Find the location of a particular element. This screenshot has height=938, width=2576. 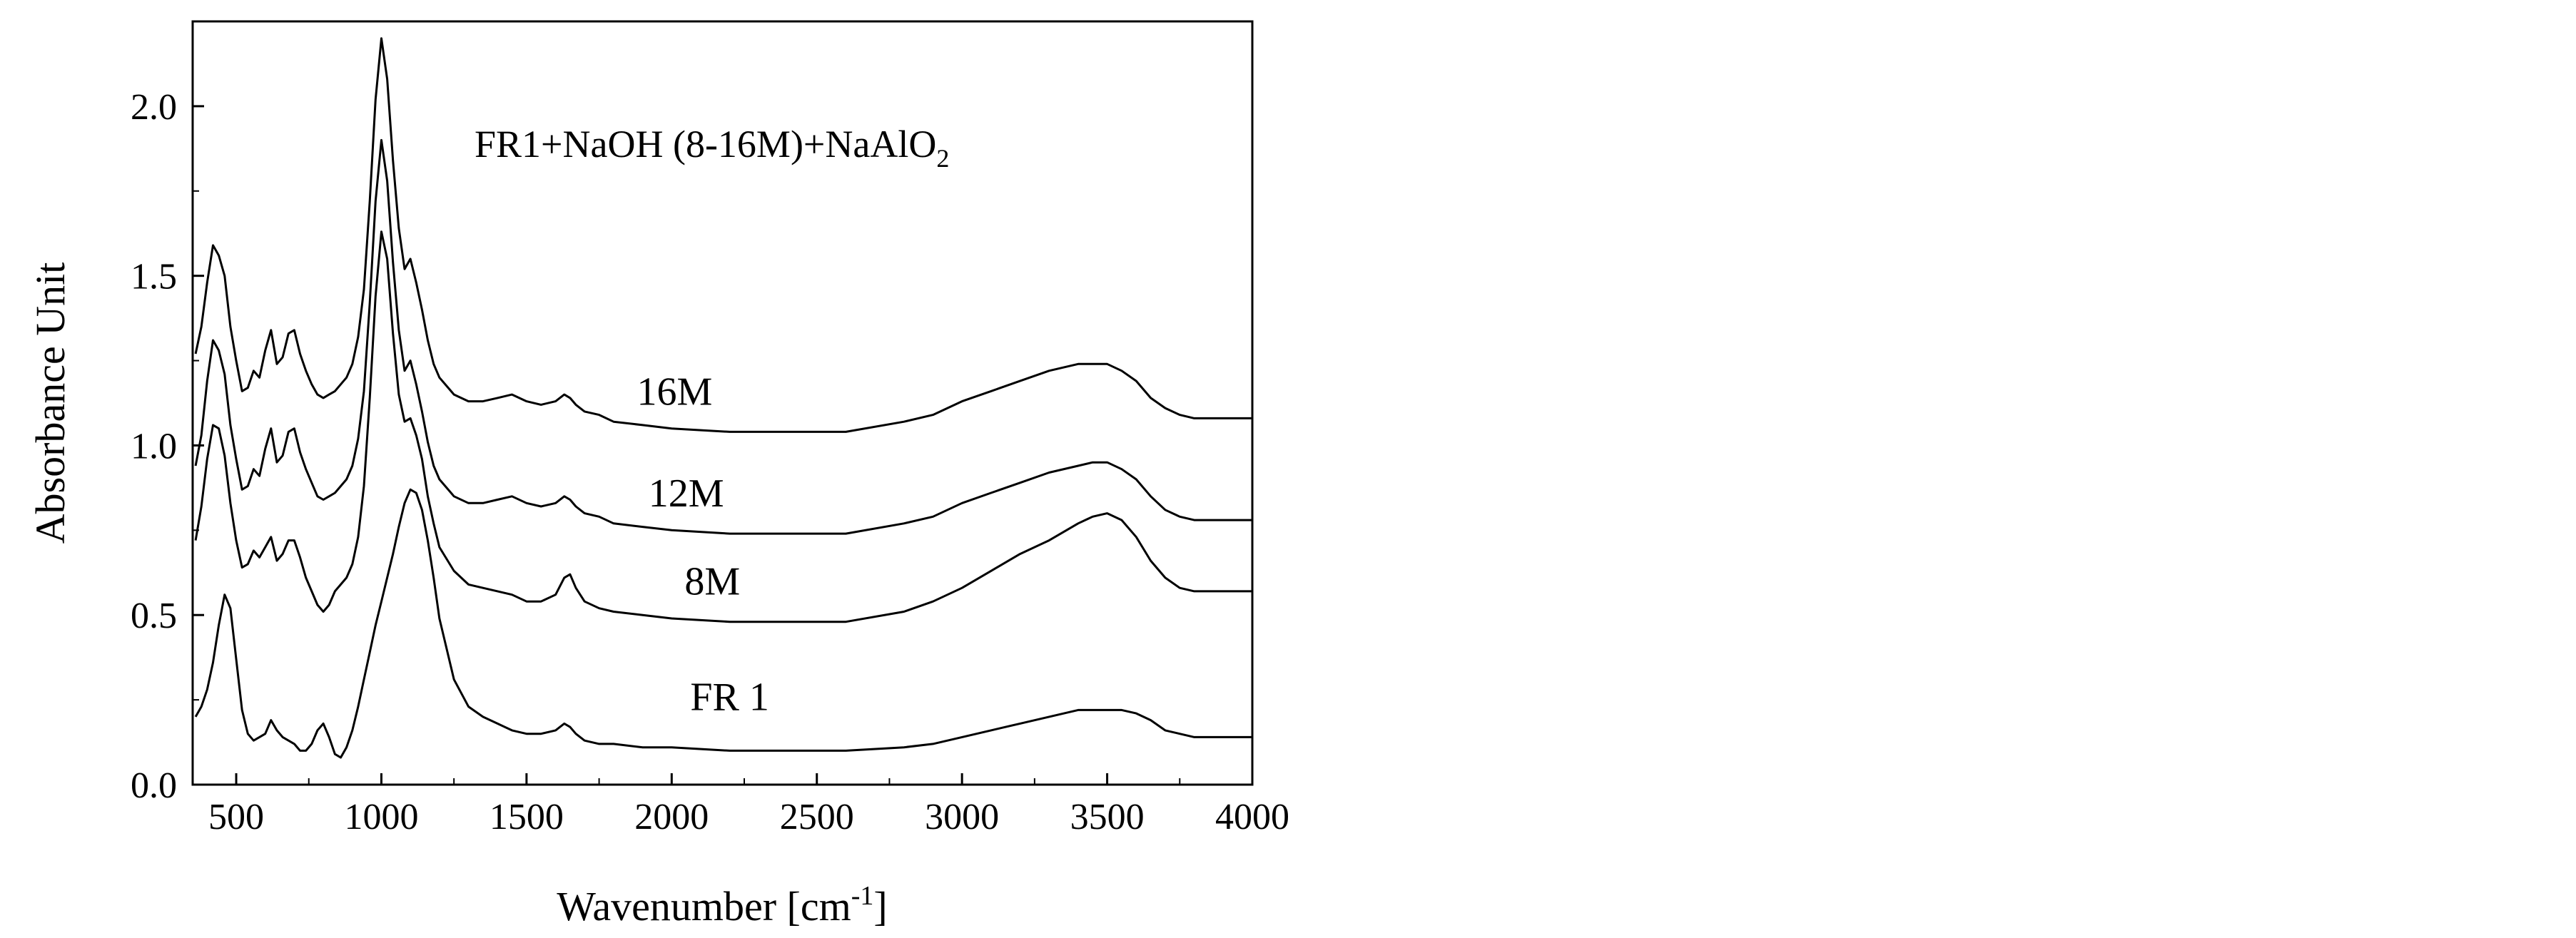

x-axis-title-superscript: -1 is located at coordinates (862, 896).